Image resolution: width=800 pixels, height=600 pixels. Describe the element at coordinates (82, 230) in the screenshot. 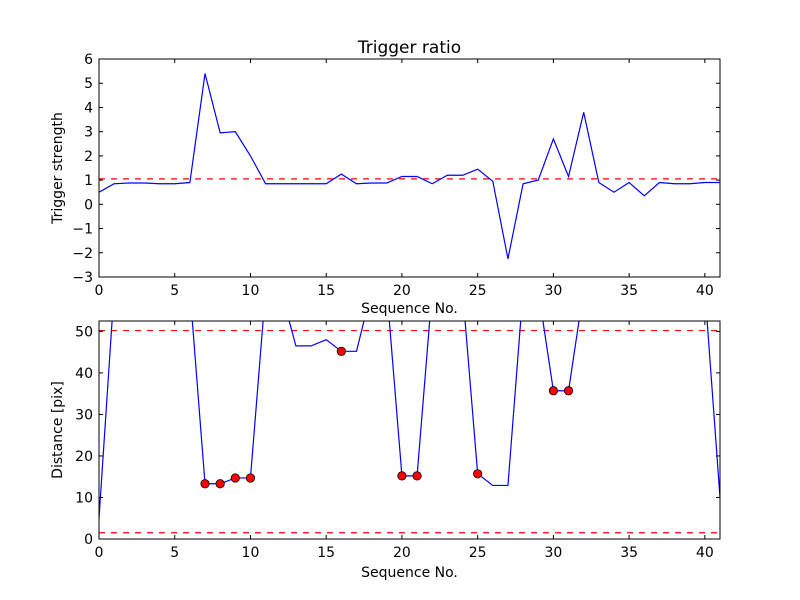

I see `y-tick-label: −1` at that location.